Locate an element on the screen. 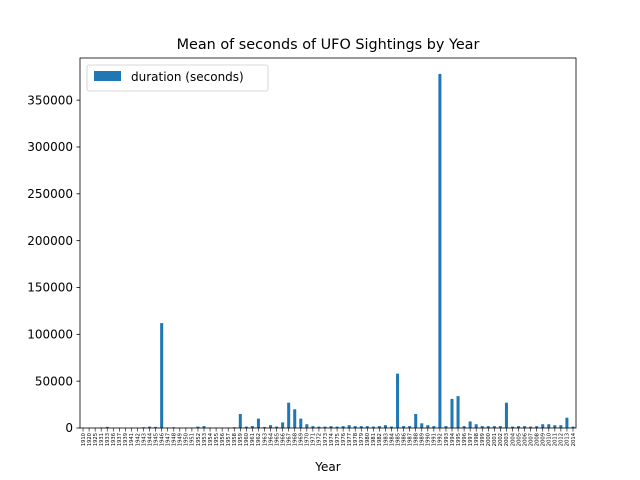 This screenshot has width=640, height=480. bar-1985 is located at coordinates (398, 400).